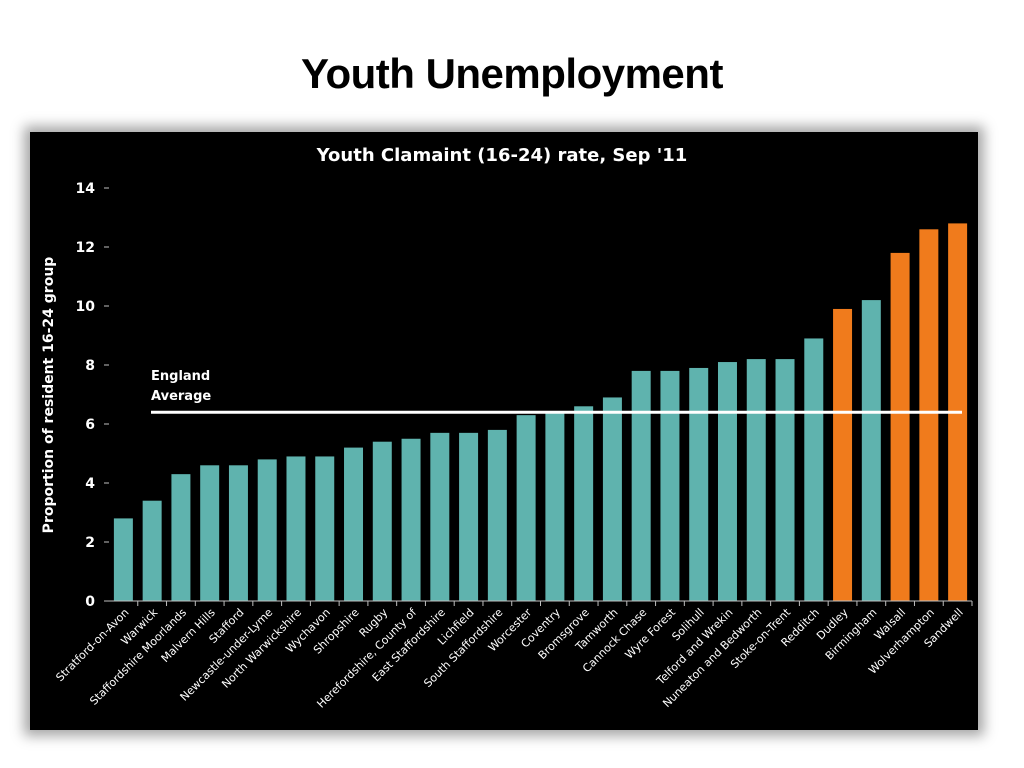  I want to click on reference-line-label: Average, so click(181, 396).